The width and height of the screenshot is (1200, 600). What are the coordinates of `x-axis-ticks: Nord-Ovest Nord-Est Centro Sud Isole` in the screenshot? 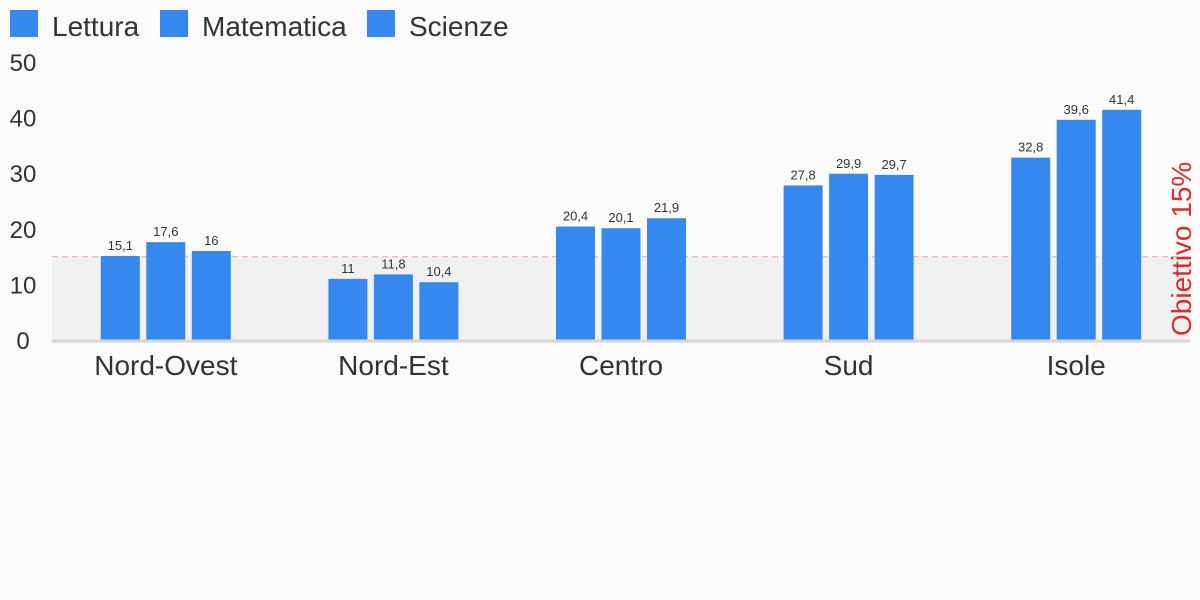 It's located at (600, 365).